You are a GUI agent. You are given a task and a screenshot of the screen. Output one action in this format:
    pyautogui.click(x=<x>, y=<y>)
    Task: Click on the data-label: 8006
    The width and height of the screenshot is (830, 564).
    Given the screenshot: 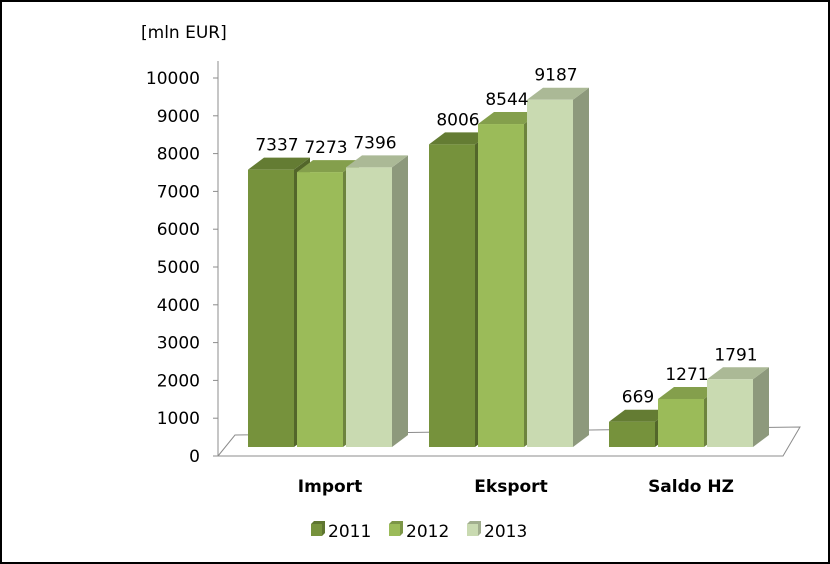 What is the action you would take?
    pyautogui.click(x=457, y=120)
    